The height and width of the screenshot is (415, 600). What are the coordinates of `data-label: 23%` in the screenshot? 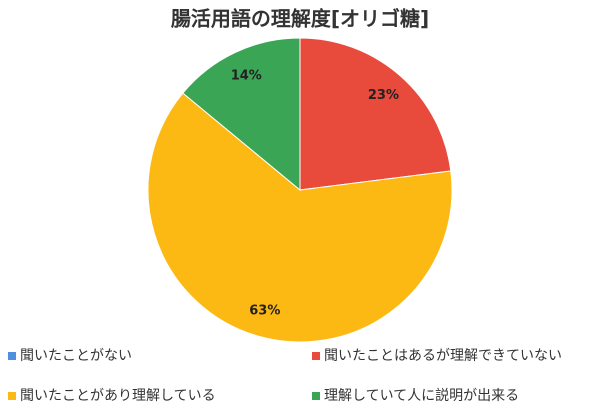 It's located at (383, 95).